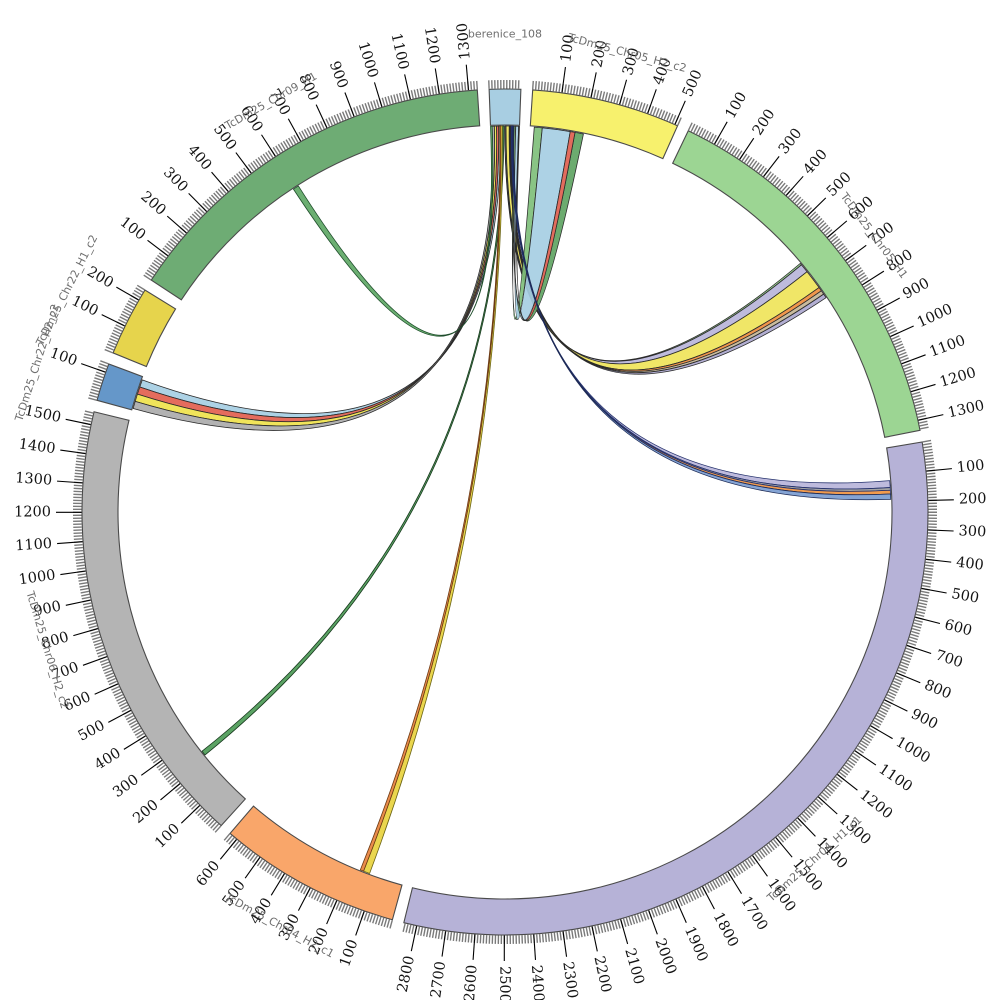 This screenshot has height=1000, width=1000. I want to click on tick-number-TcDm25_Chr04_H1_c1-2600: 2600, so click(471, 982).